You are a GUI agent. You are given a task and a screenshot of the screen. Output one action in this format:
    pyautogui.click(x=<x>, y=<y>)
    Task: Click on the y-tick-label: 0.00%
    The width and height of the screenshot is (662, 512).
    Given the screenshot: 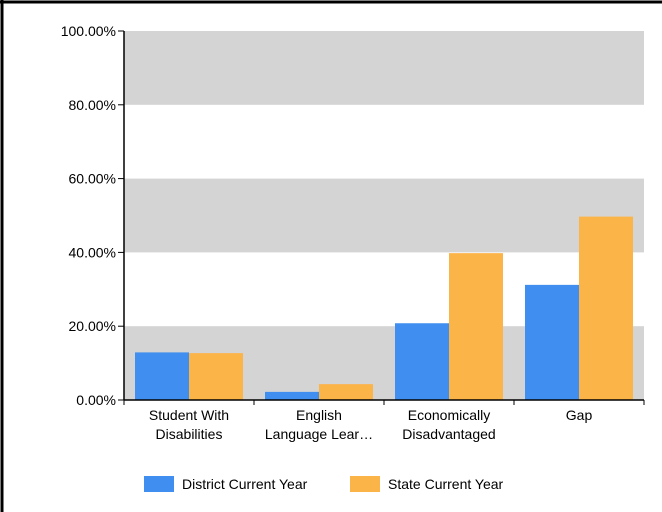 What is the action you would take?
    pyautogui.click(x=96, y=400)
    